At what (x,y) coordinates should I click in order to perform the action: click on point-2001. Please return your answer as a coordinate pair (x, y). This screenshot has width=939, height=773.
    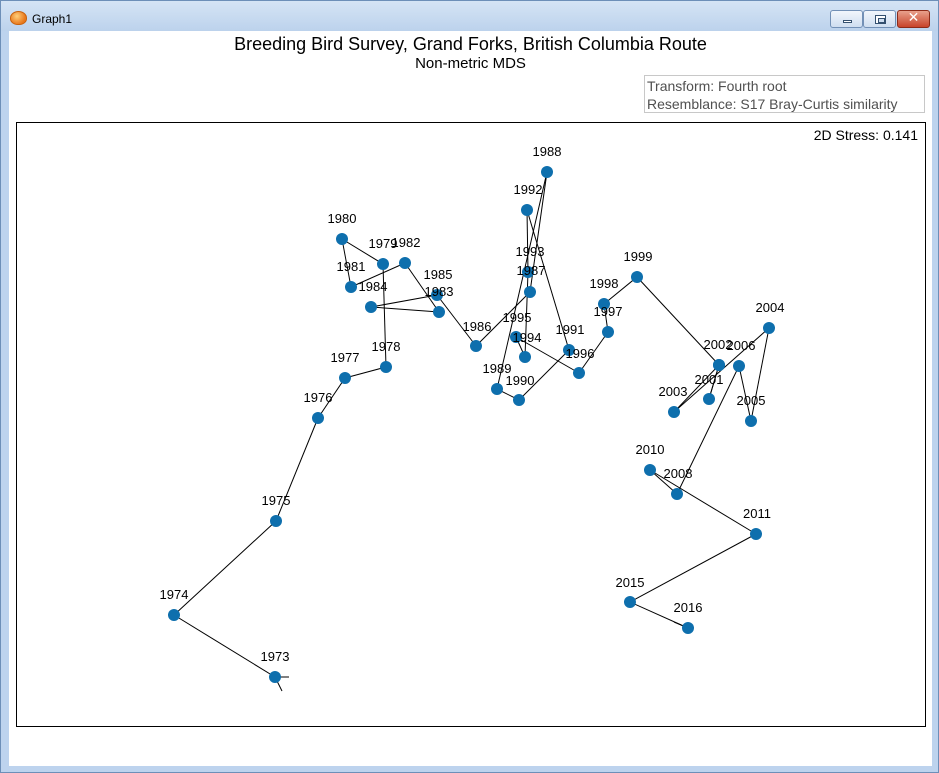
    Looking at the image, I should click on (709, 399).